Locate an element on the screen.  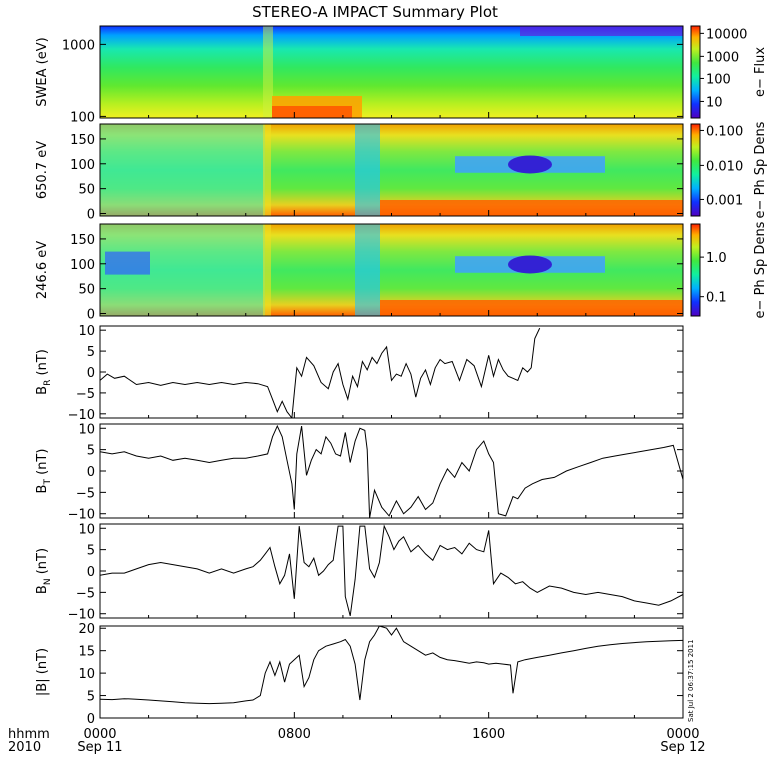
panel-2-ylabel: 246.6 eV is located at coordinates (42, 270).